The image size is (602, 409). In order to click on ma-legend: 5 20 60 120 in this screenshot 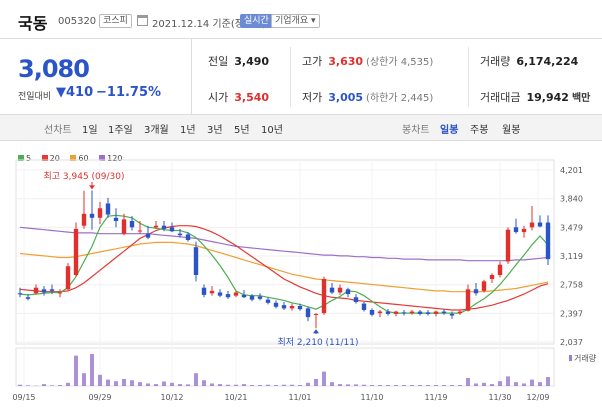, I will do `click(74, 158)`.